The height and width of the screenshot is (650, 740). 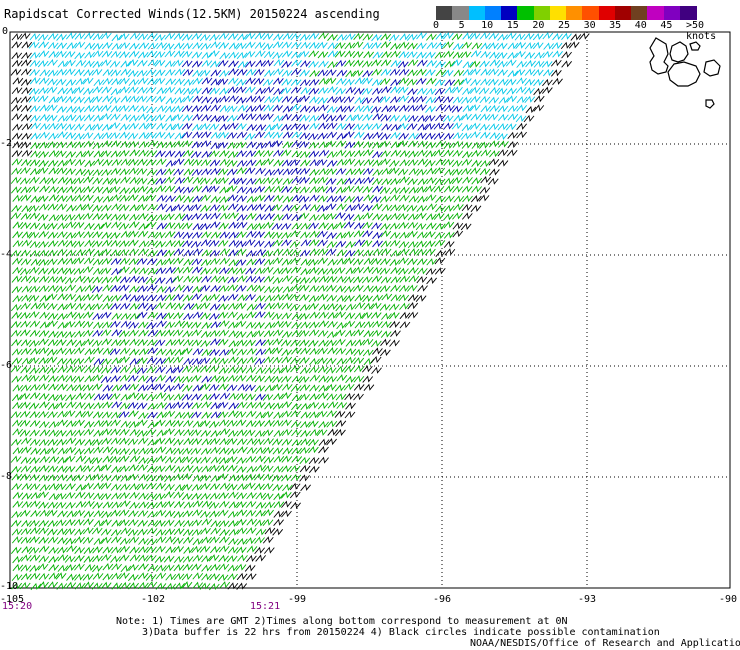 What do you see at coordinates (538, 25) in the screenshot?
I see `colorbar-tick-label: 20` at bounding box center [538, 25].